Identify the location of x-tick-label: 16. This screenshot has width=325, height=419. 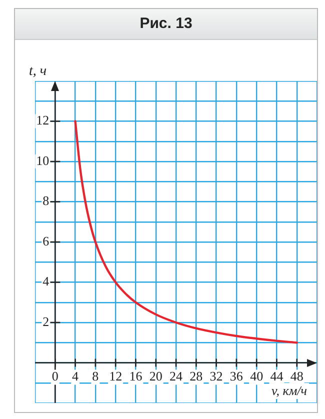
(136, 376).